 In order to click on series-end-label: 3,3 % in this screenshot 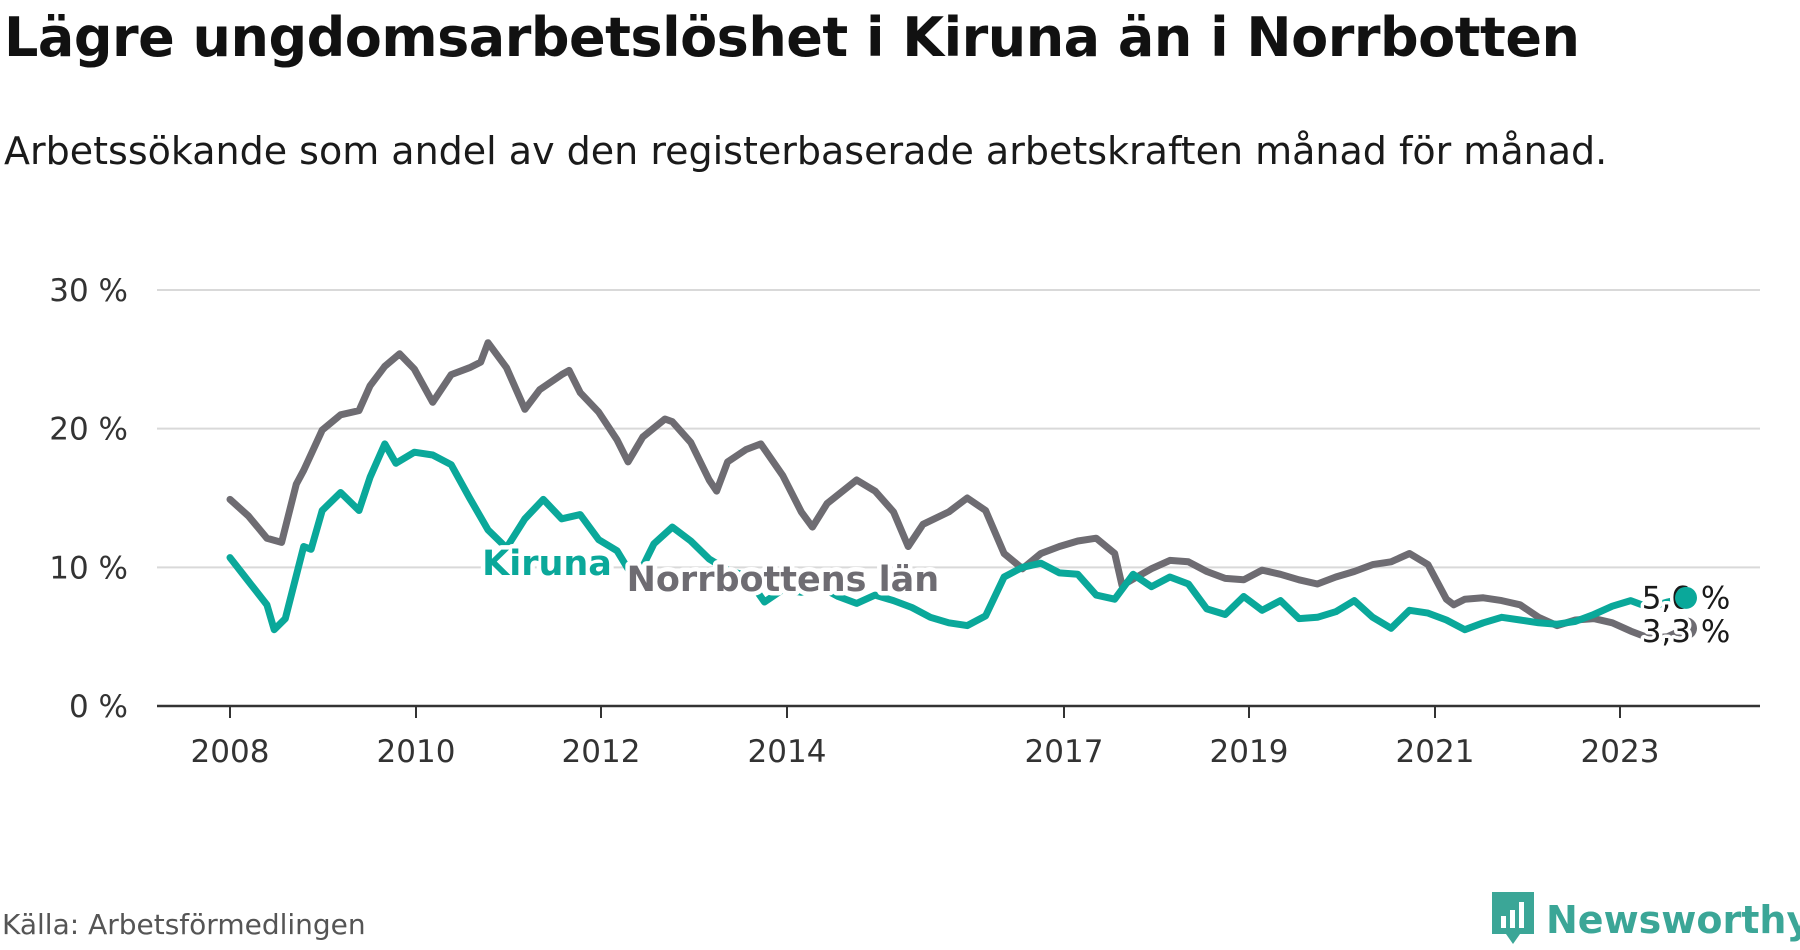, I will do `click(1686, 632)`.